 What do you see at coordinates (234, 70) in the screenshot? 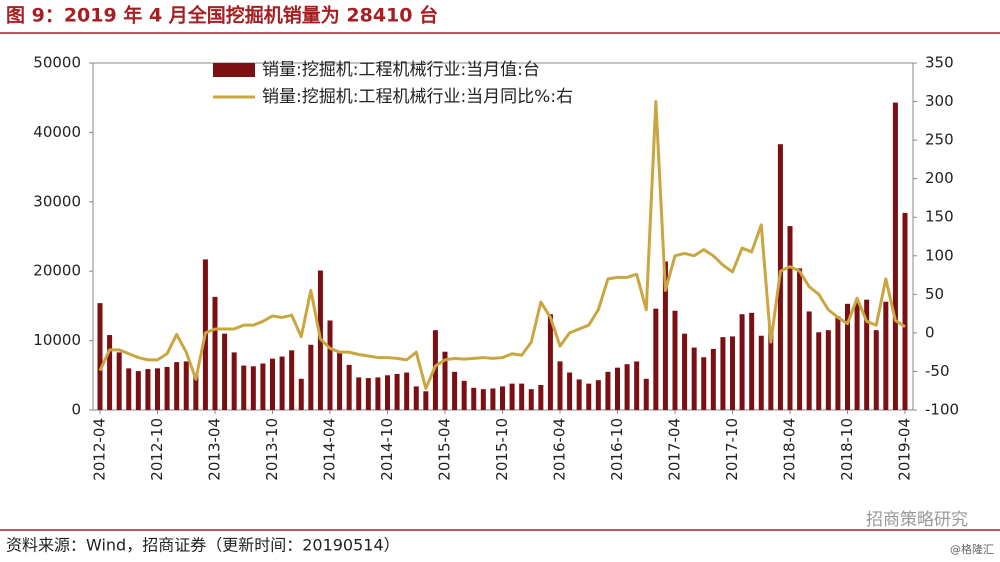
I see `legend-swatch` at bounding box center [234, 70].